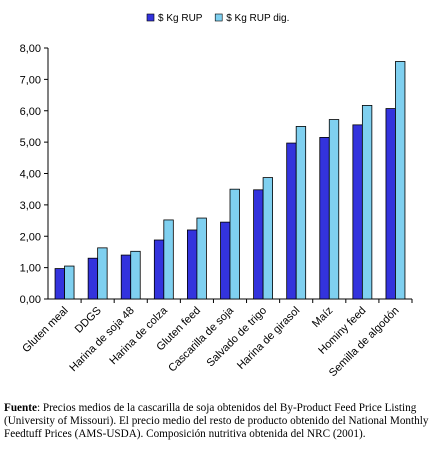 The width and height of the screenshot is (435, 466). What do you see at coordinates (88, 320) in the screenshot?
I see `x-tick-label: DDGS` at bounding box center [88, 320].